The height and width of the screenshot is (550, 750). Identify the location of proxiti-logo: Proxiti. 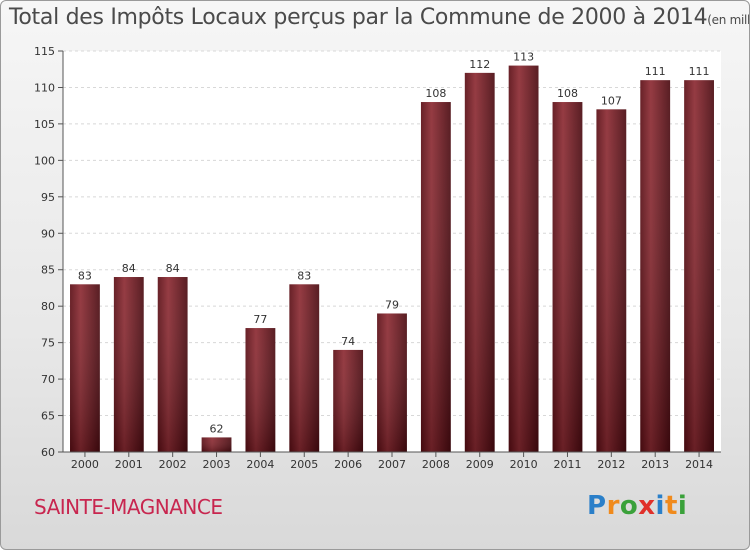
(637, 506).